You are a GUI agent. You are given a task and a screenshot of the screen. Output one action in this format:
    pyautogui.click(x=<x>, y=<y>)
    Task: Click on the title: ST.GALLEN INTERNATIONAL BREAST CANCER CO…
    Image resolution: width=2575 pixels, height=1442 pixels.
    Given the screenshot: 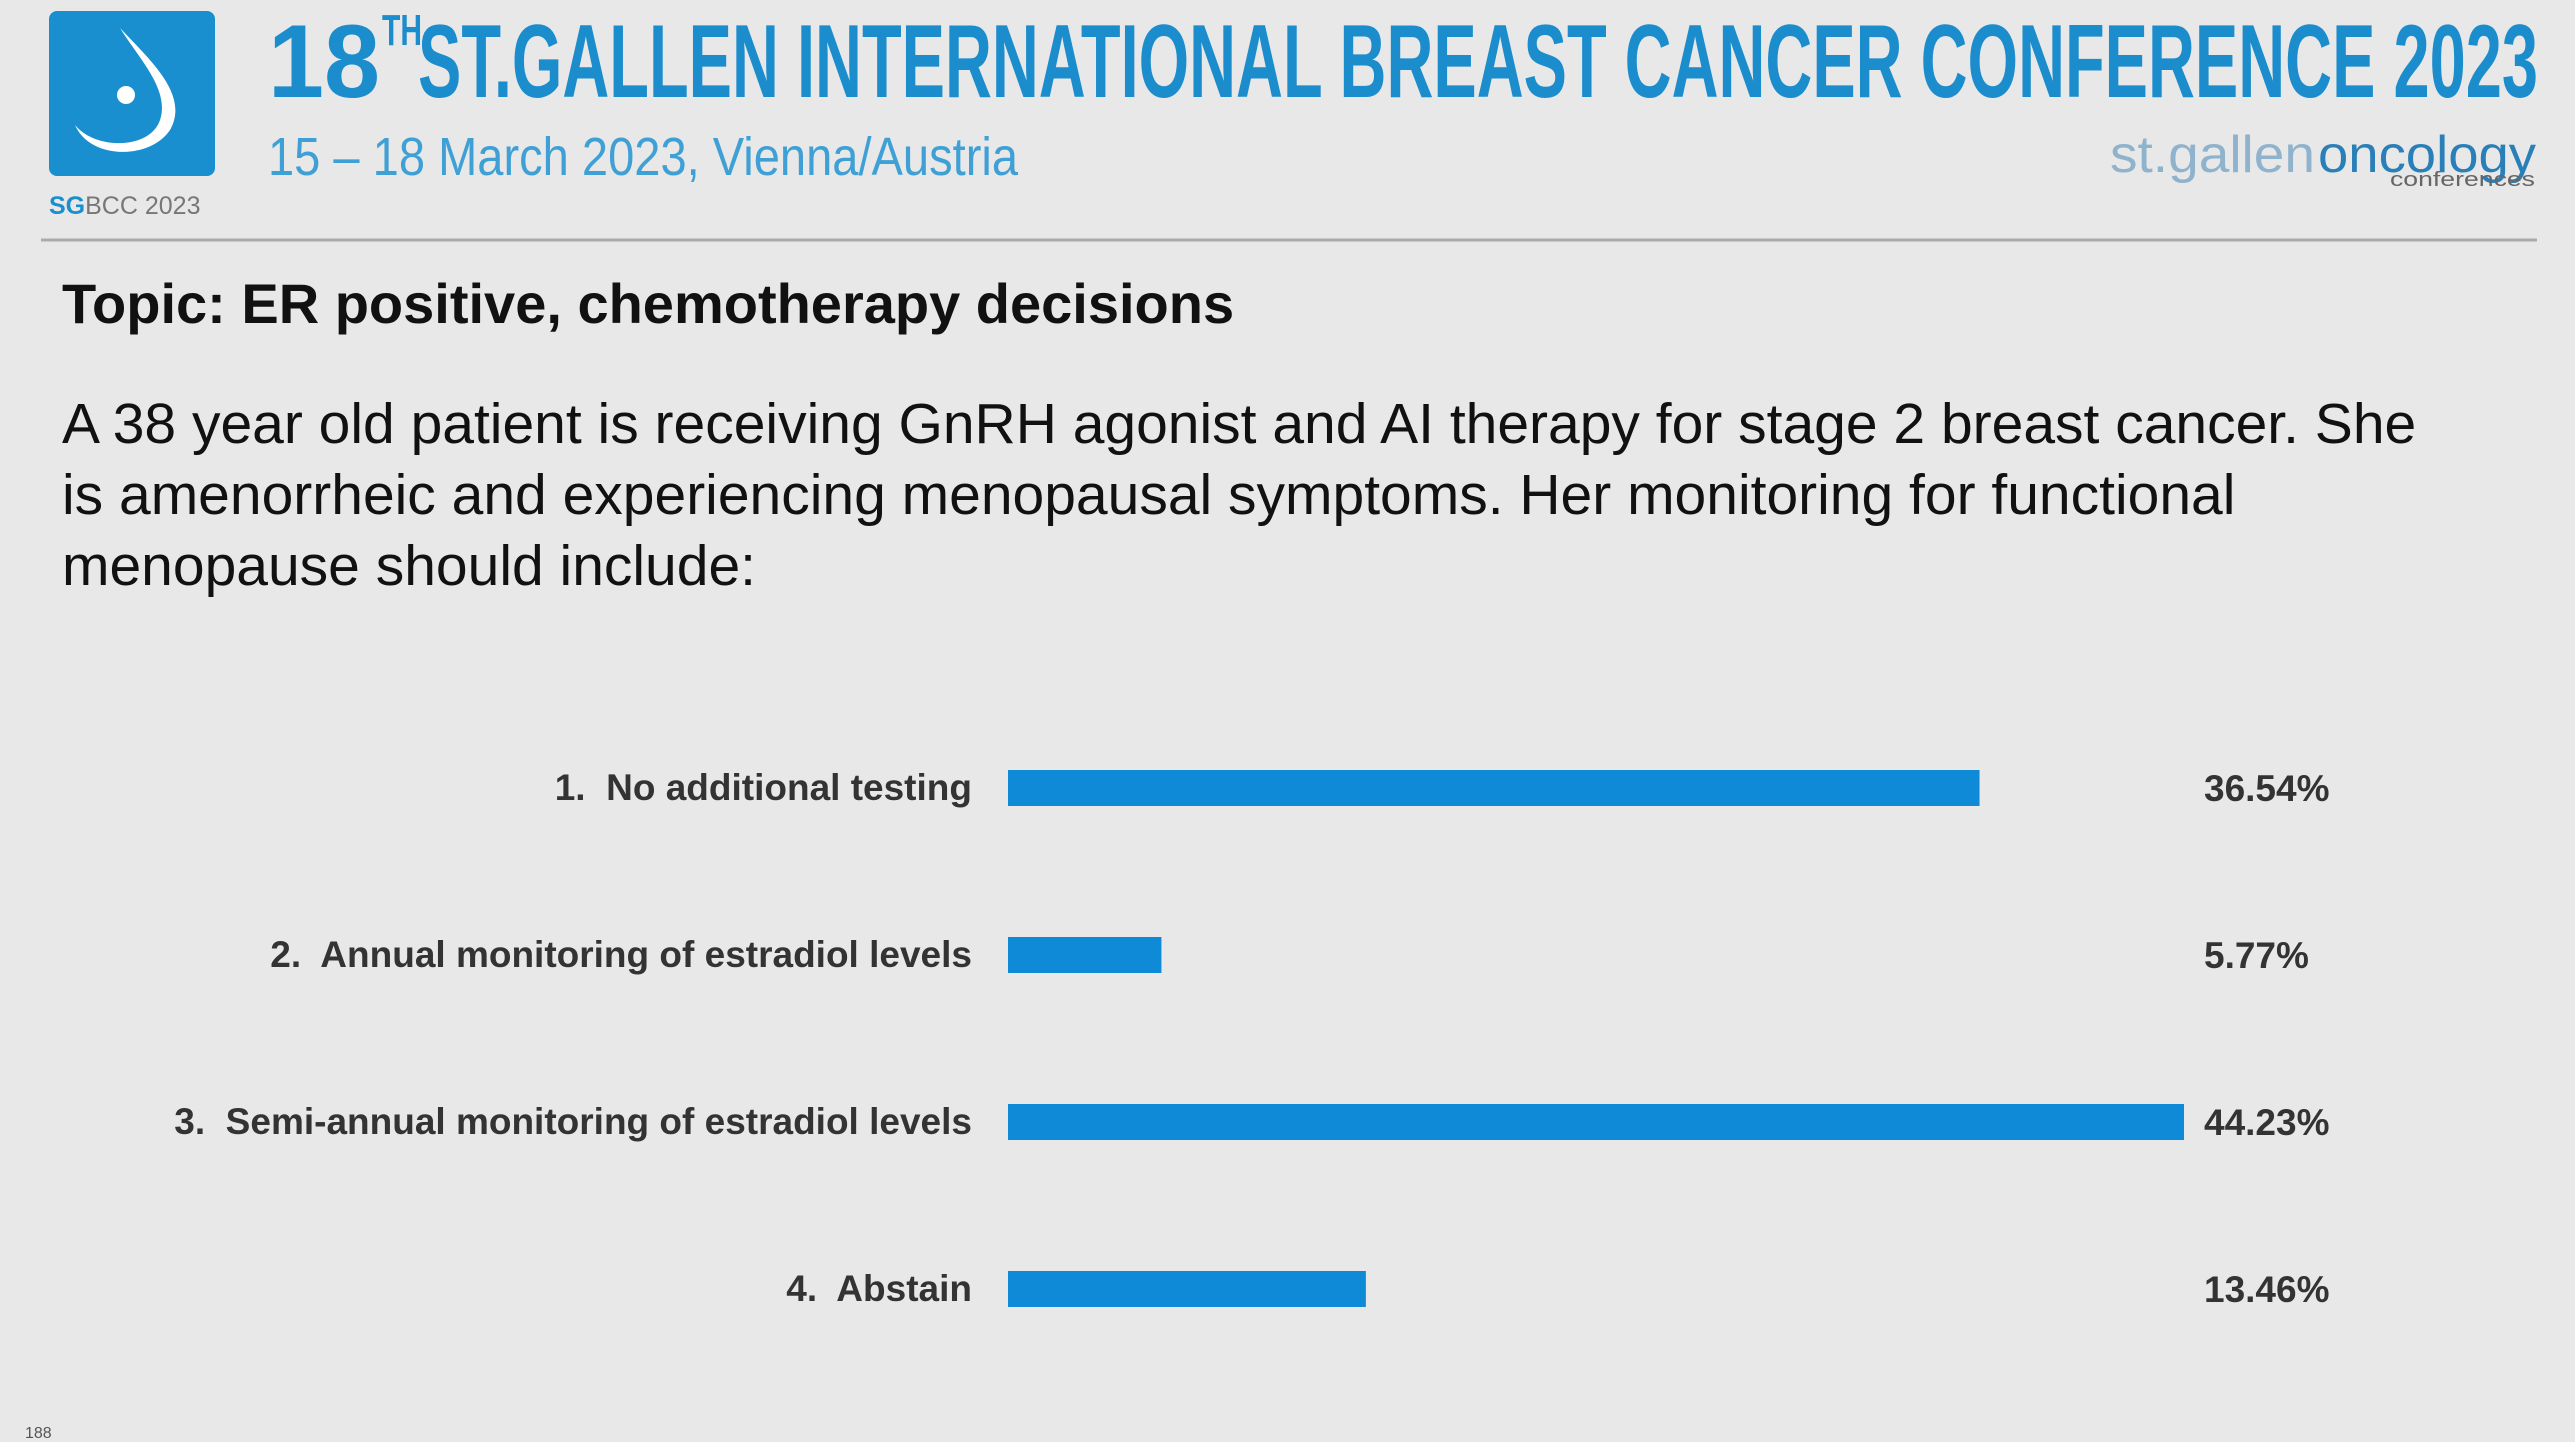 What is the action you would take?
    pyautogui.click(x=1478, y=62)
    